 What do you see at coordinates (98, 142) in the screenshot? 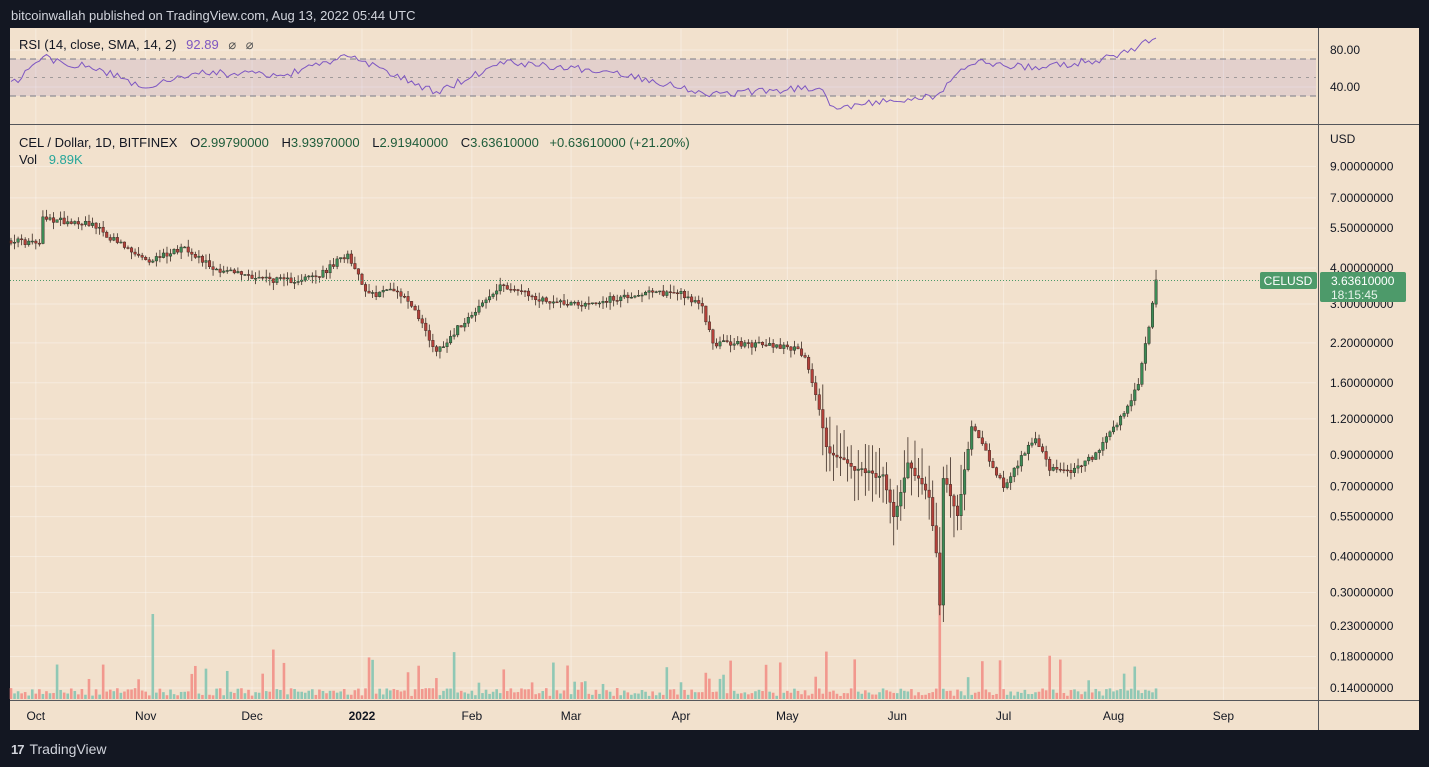
I see `legend-symbol: CEL / Dollar, 1D, BITFINEX` at bounding box center [98, 142].